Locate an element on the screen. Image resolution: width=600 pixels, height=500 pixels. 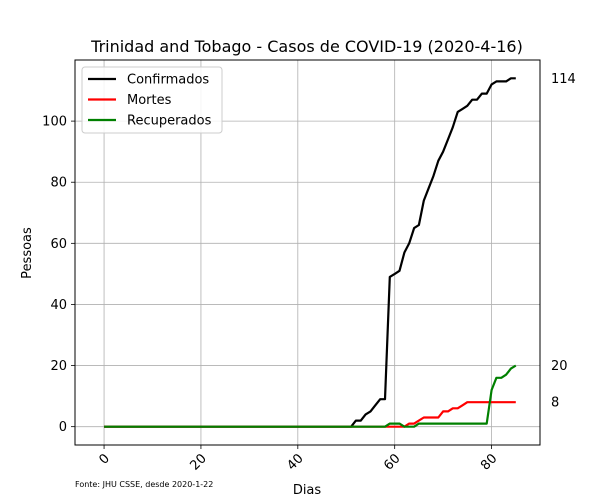
end-label-confirmados: 114 is located at coordinates (563, 79).